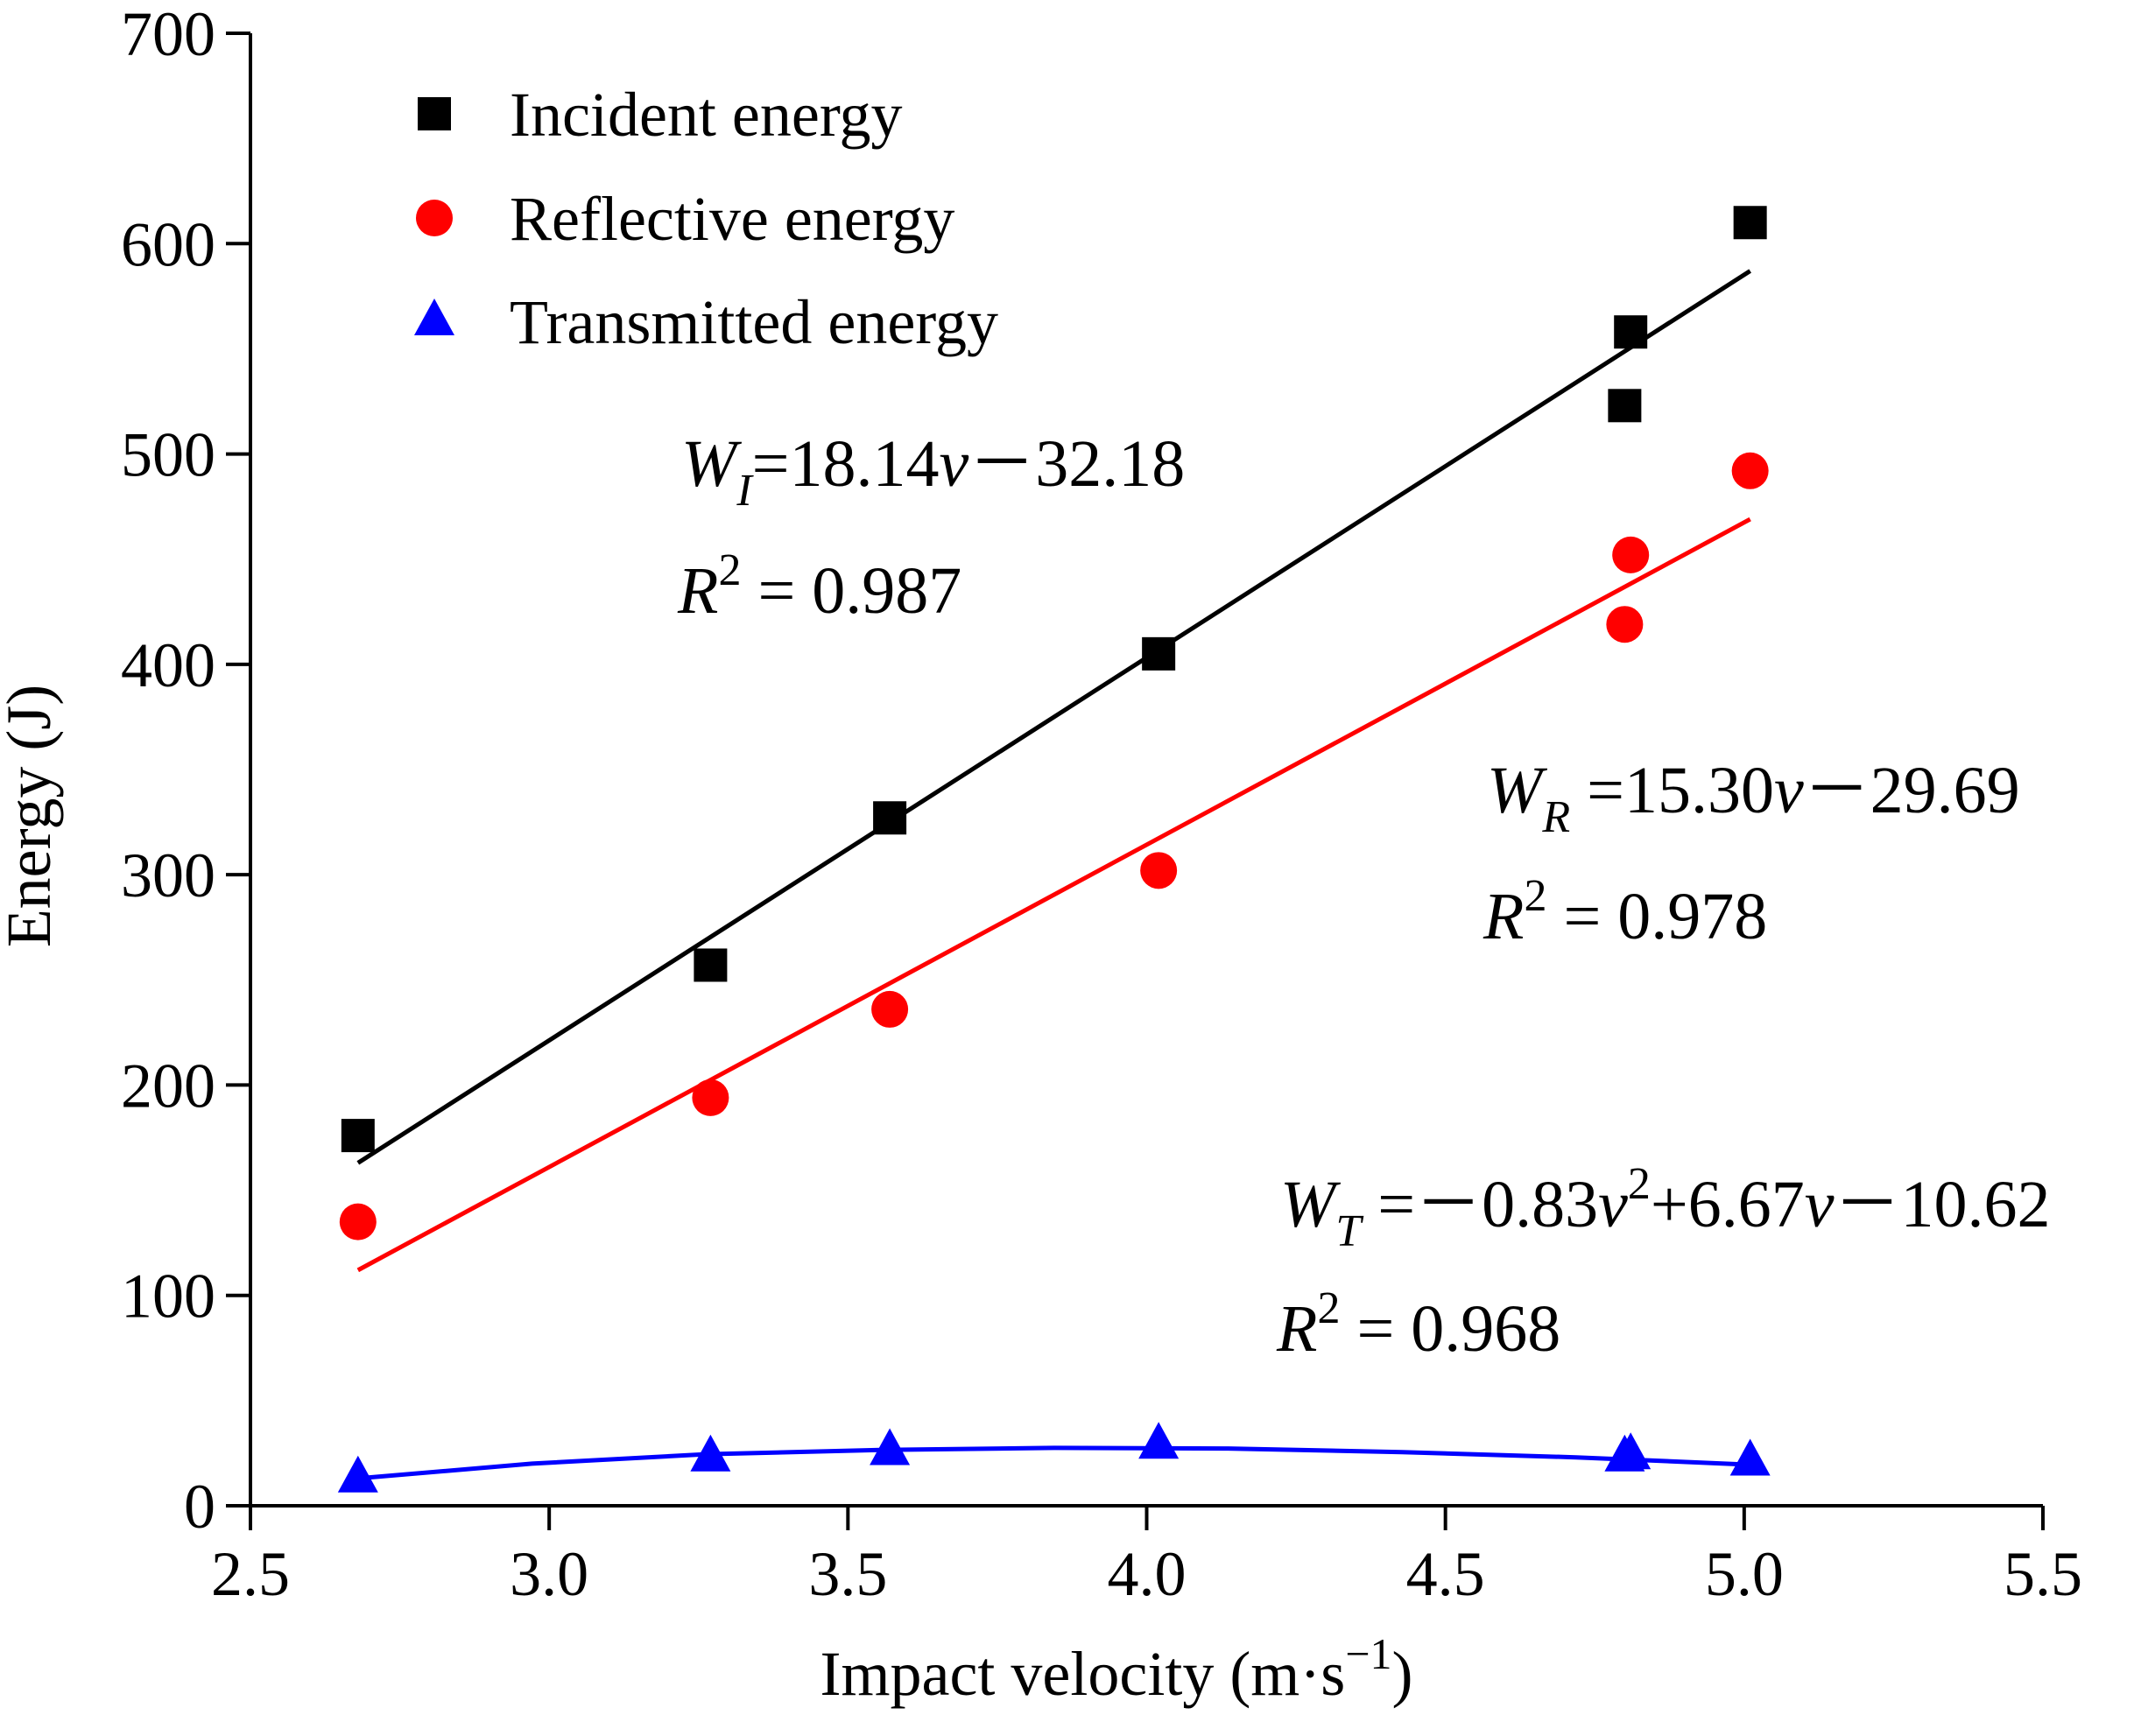 The height and width of the screenshot is (1736, 2141). What do you see at coordinates (168, 455) in the screenshot?
I see `y-tick-label: 500` at bounding box center [168, 455].